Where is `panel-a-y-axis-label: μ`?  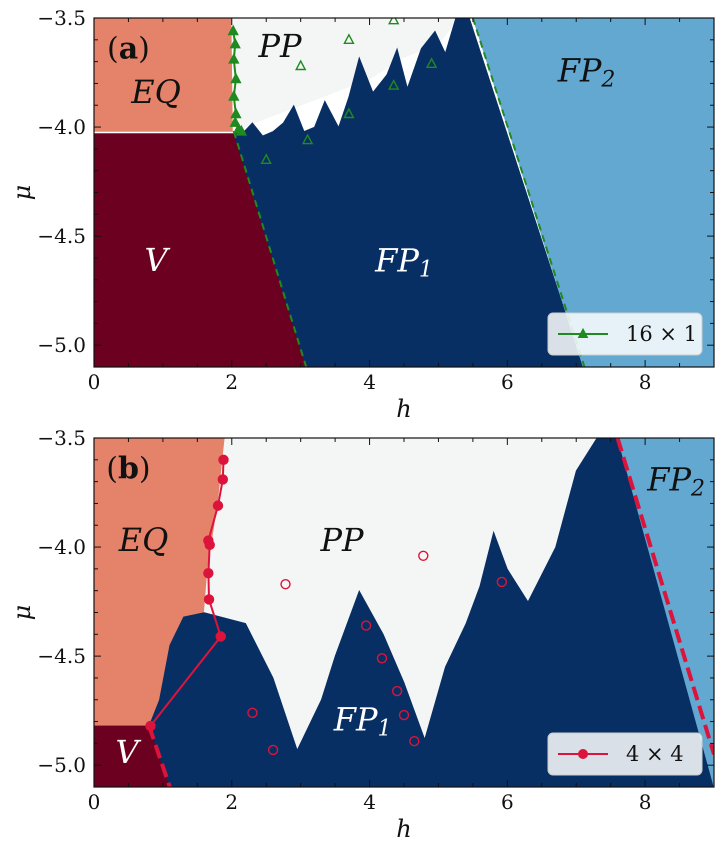
panel-a-y-axis-label: μ is located at coordinates (22, 193).